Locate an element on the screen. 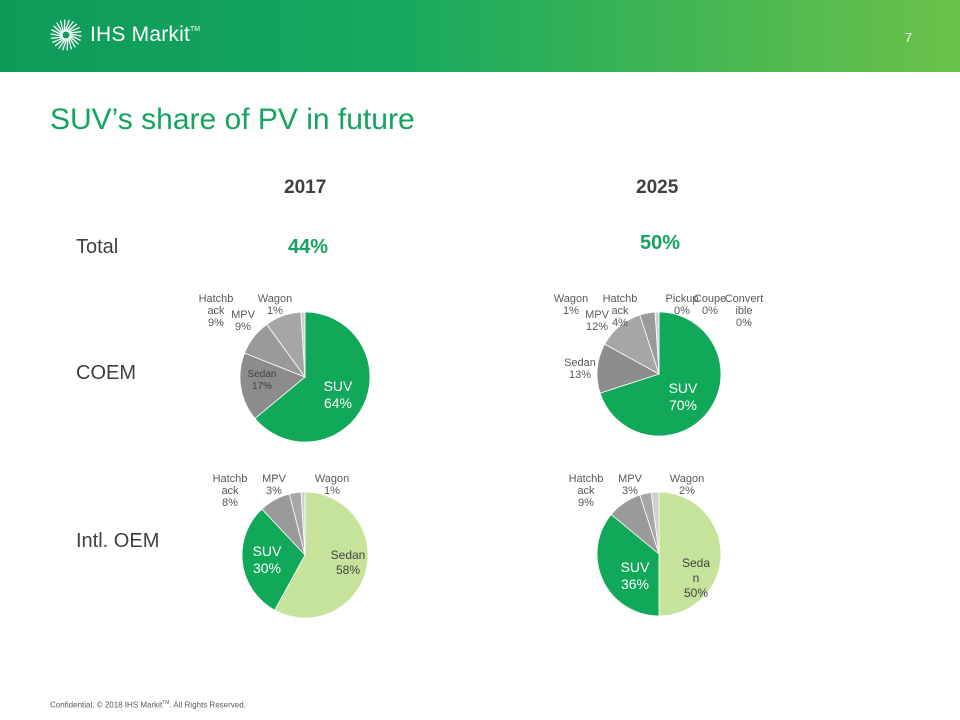  pie-chart-coem-2017 is located at coordinates (305, 377).